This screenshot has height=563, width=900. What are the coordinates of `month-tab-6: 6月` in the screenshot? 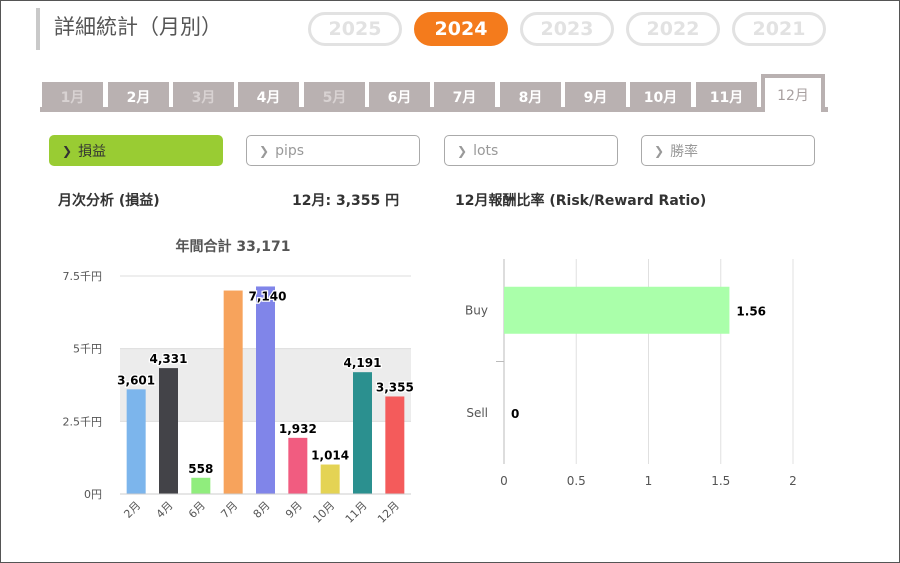 It's located at (399, 97).